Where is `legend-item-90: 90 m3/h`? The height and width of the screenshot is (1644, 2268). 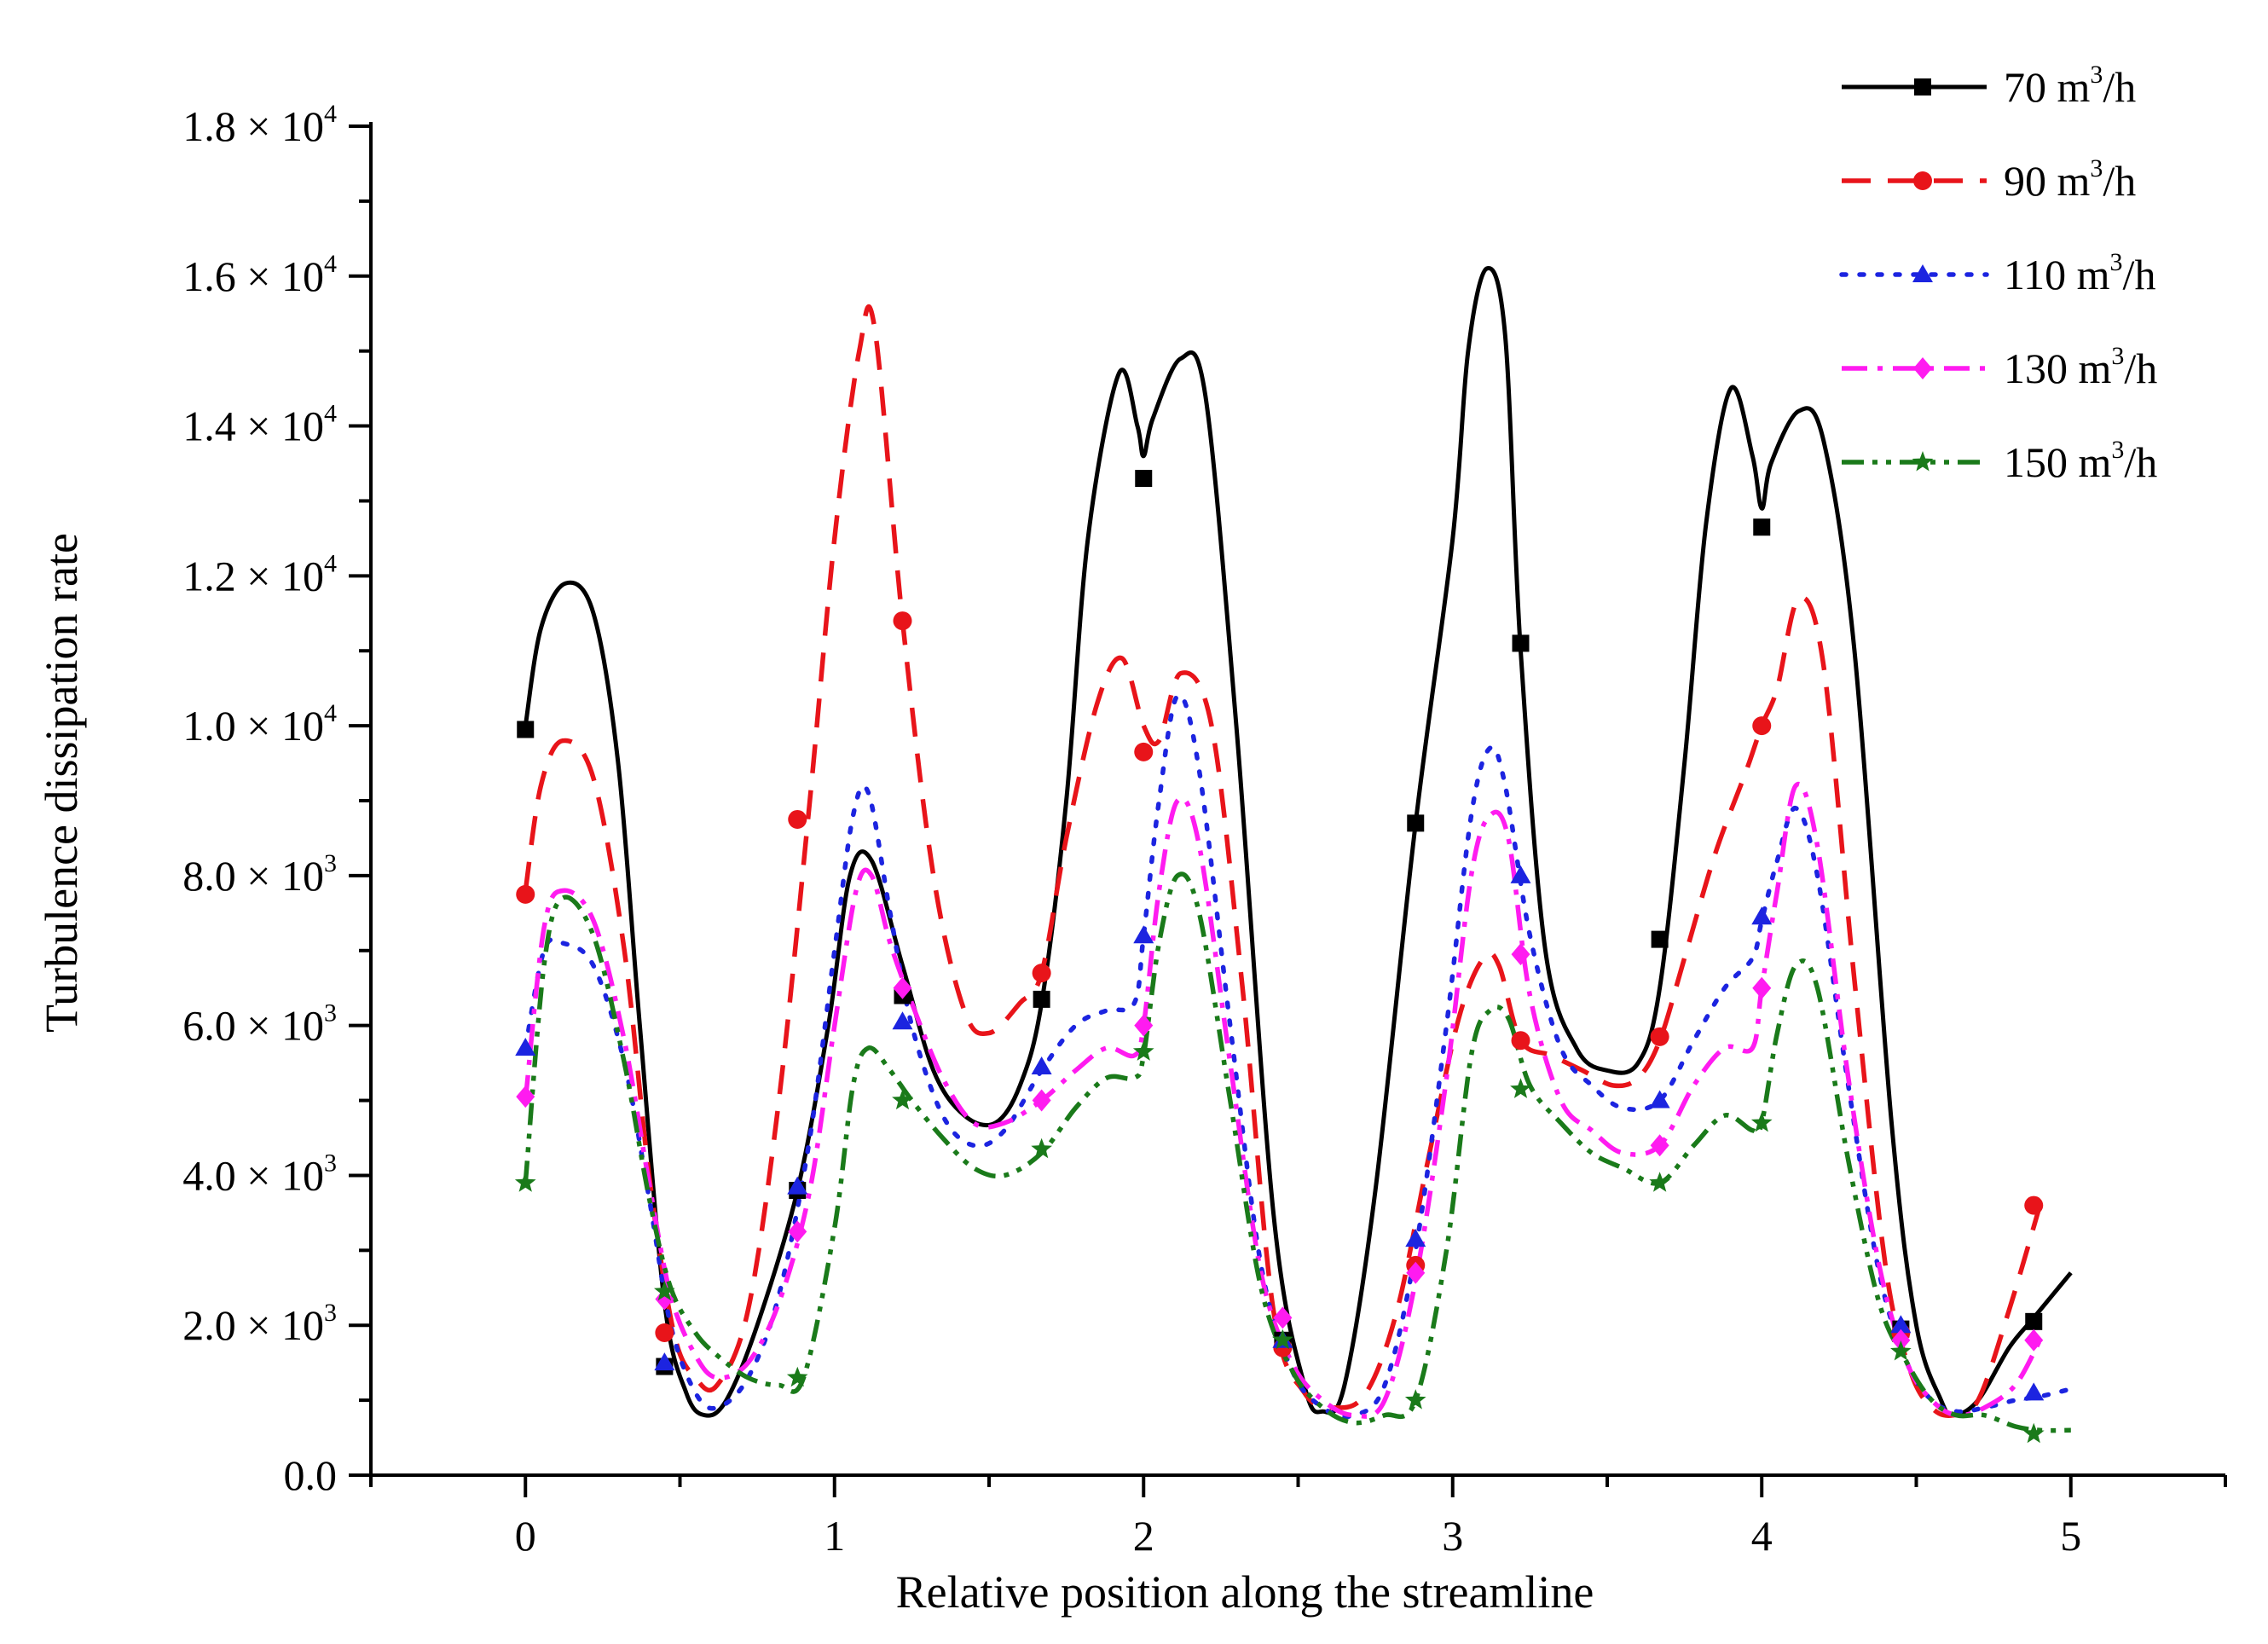
legend-item-90: 90 m3/h is located at coordinates (1989, 179).